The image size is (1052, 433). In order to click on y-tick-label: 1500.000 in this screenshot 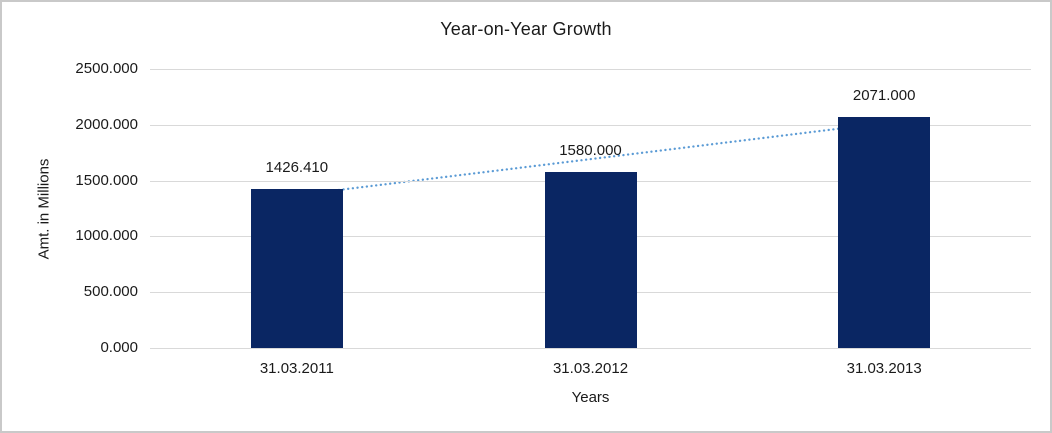, I will do `click(106, 180)`.